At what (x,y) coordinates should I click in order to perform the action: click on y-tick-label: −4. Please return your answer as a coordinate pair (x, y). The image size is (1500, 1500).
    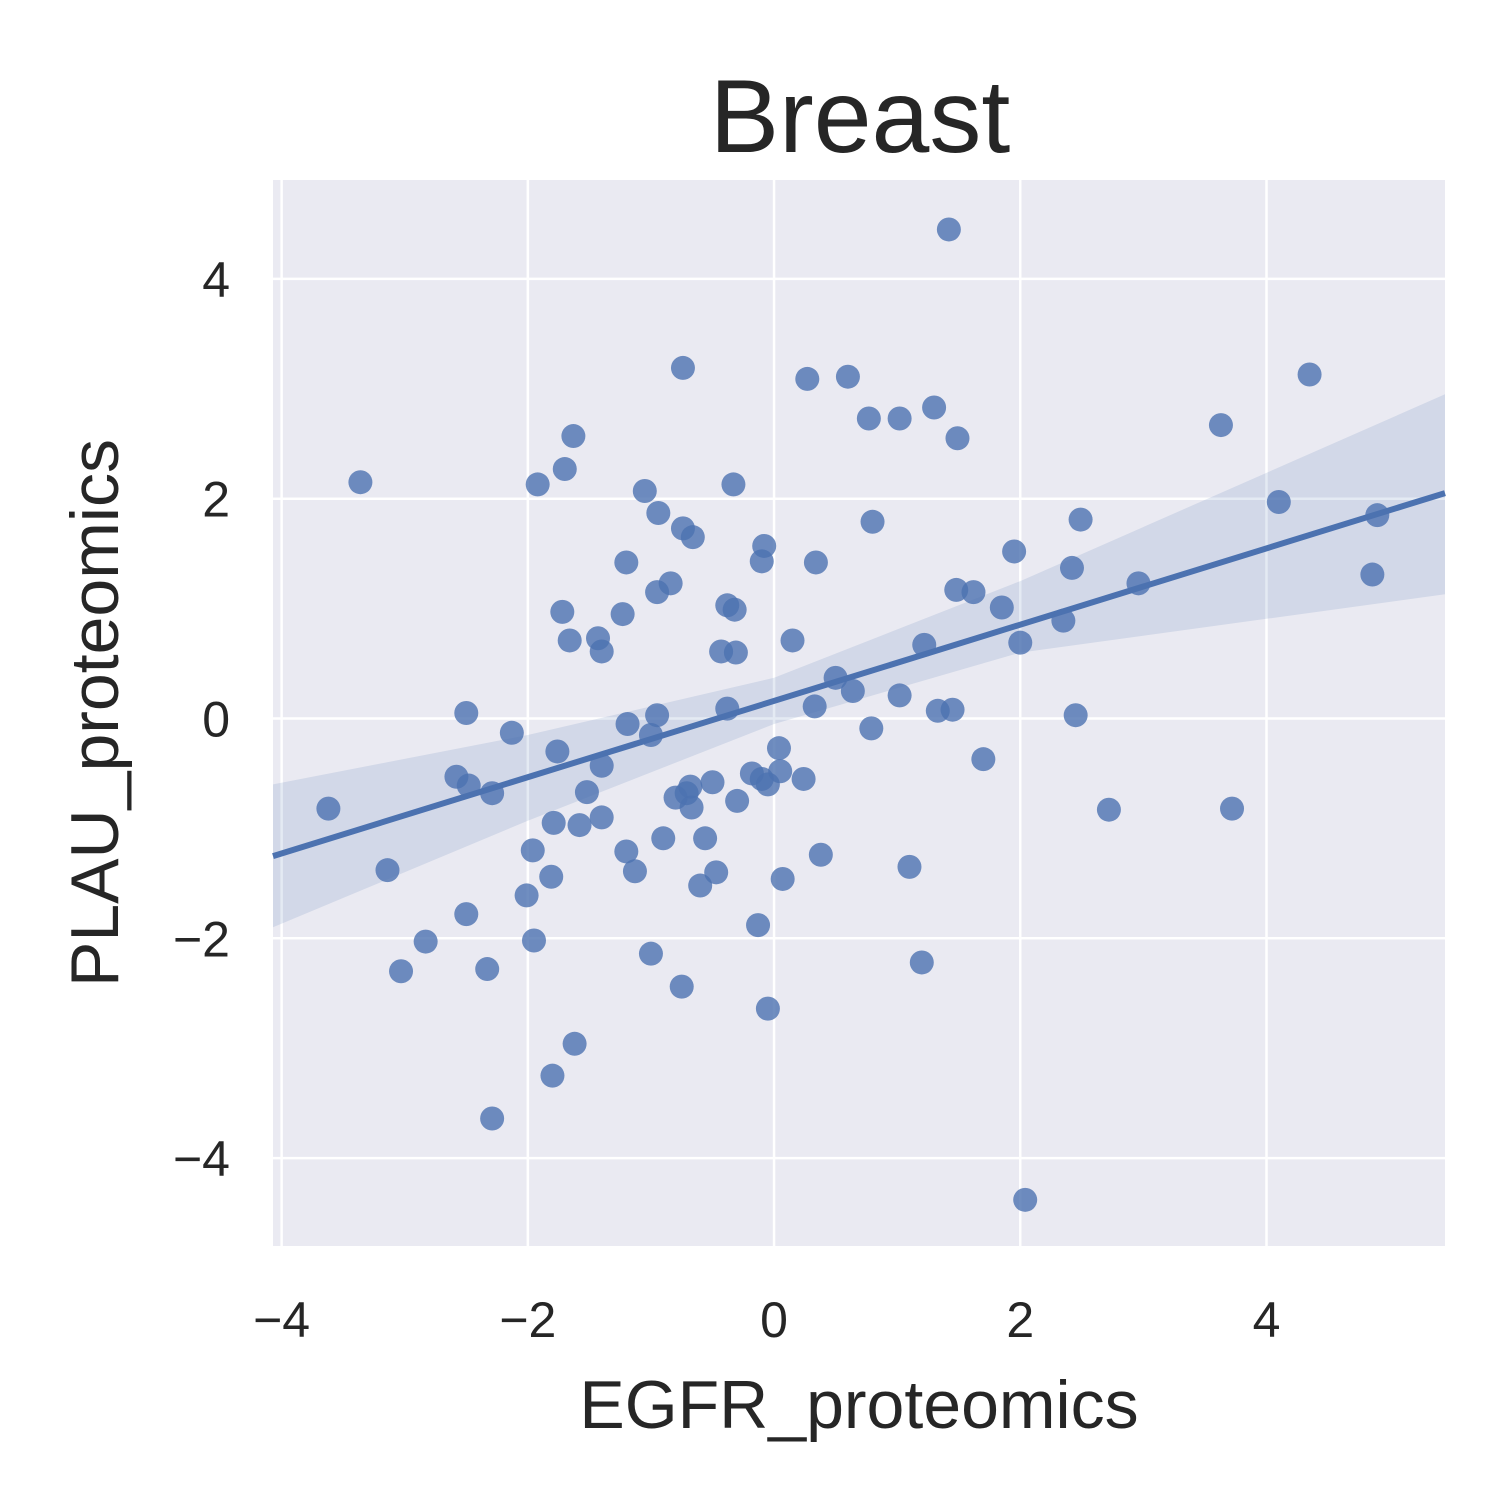
    Looking at the image, I should click on (201, 1159).